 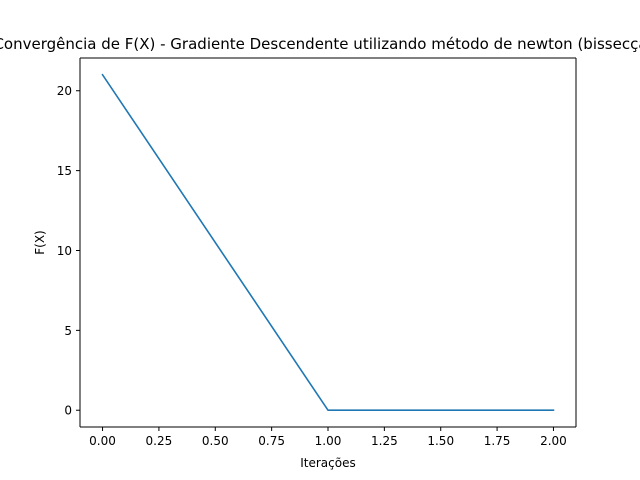 What do you see at coordinates (215, 441) in the screenshot?
I see `x-tick-label: 0.50` at bounding box center [215, 441].